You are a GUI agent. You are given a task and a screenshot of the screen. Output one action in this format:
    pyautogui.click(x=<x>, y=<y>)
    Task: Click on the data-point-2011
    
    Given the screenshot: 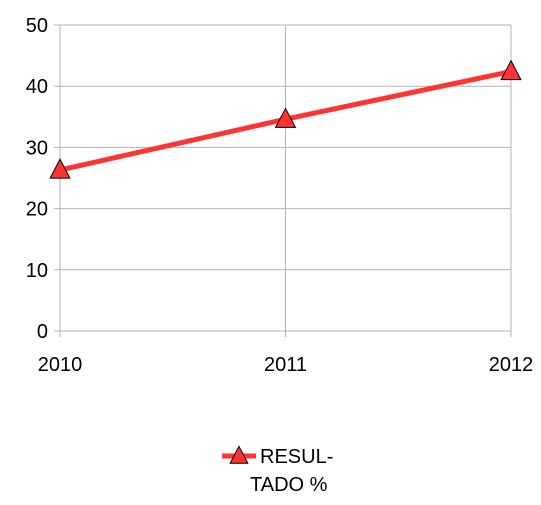 What is the action you would take?
    pyautogui.click(x=285, y=117)
    